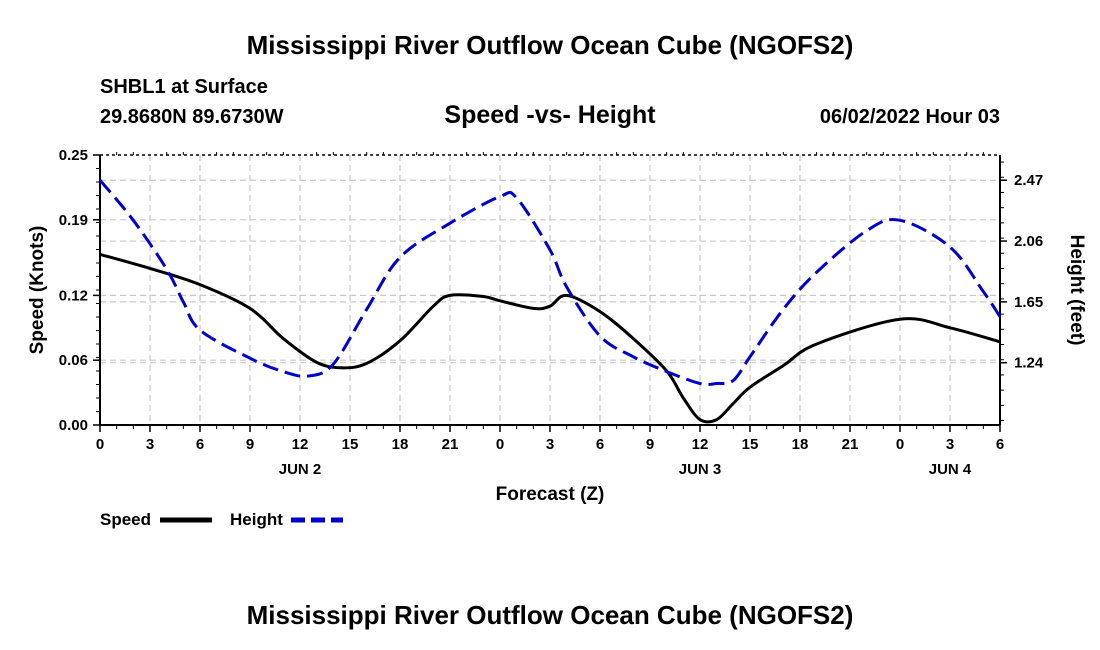  What do you see at coordinates (1028, 180) in the screenshot?
I see `y2-tick-label: 2.47` at bounding box center [1028, 180].